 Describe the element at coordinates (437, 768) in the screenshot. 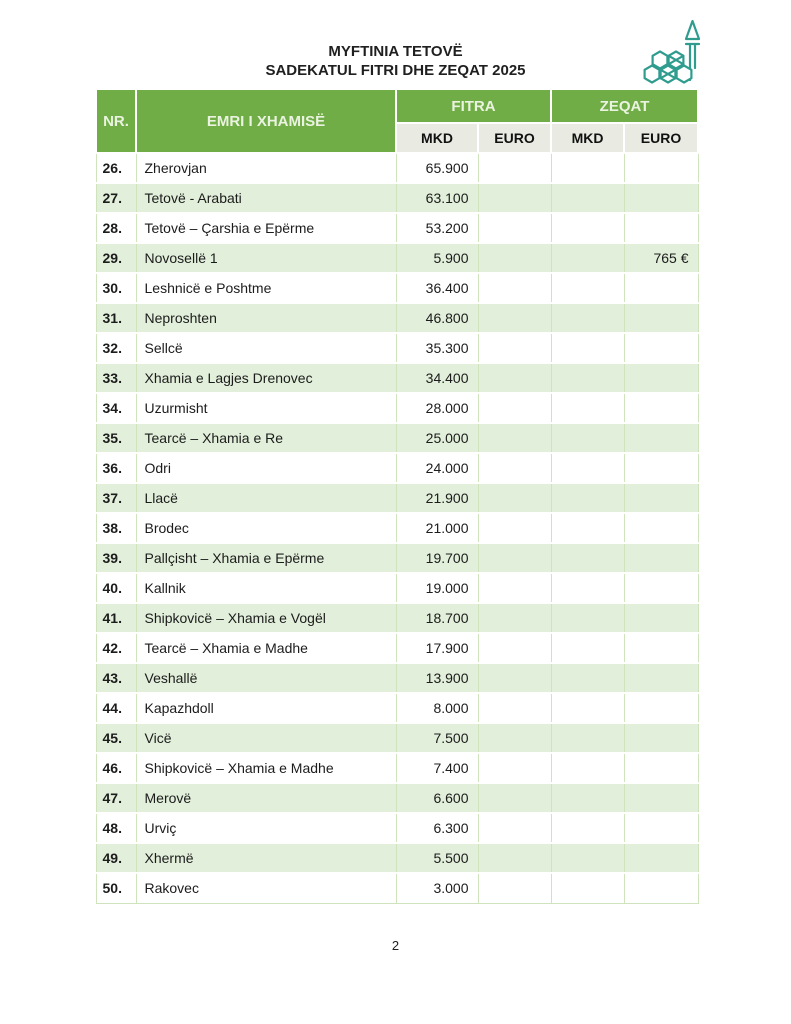

I see `fitra-mkd-value: 7.400` at that location.